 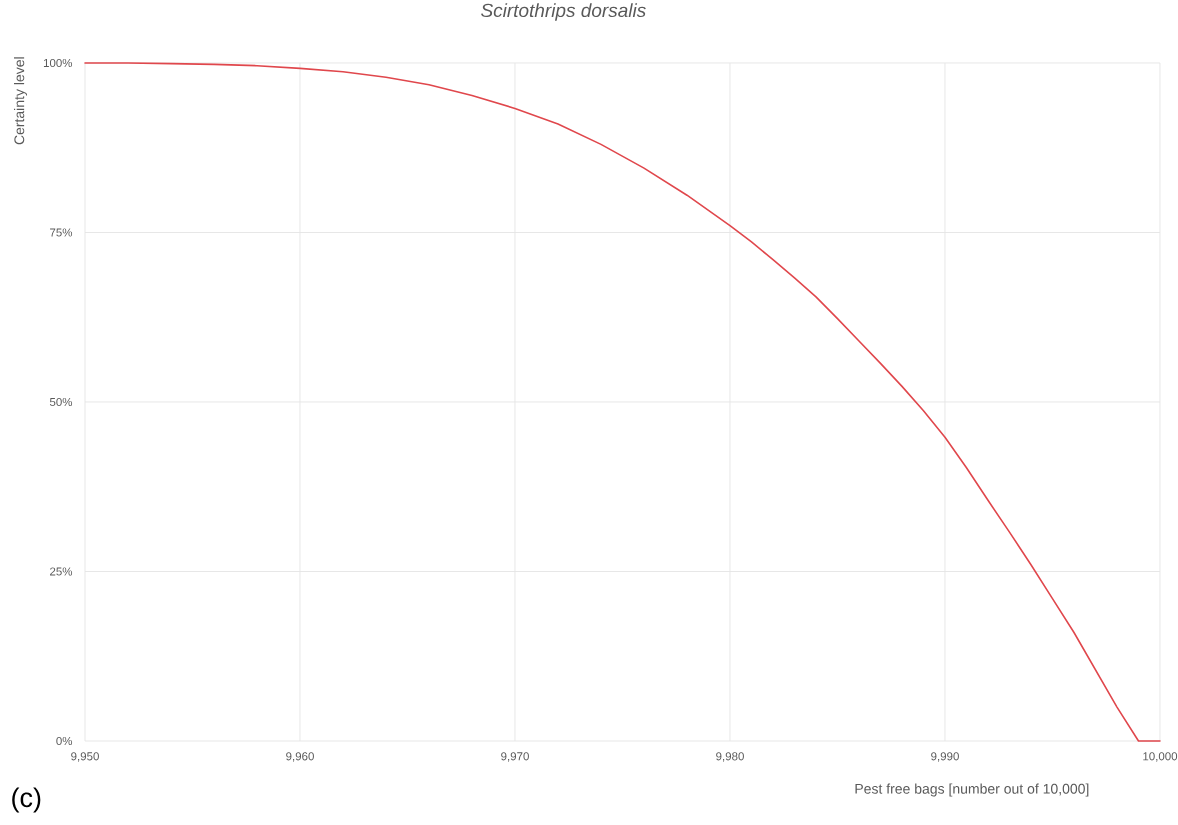 What do you see at coordinates (26, 800) in the screenshot?
I see `text: (c)` at bounding box center [26, 800].